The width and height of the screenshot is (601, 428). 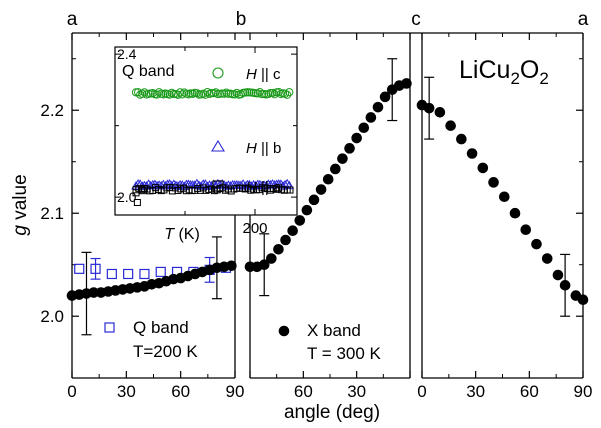 What do you see at coordinates (269, 148) in the screenshot?
I see `inset-legend-label-rest: || b` at bounding box center [269, 148].